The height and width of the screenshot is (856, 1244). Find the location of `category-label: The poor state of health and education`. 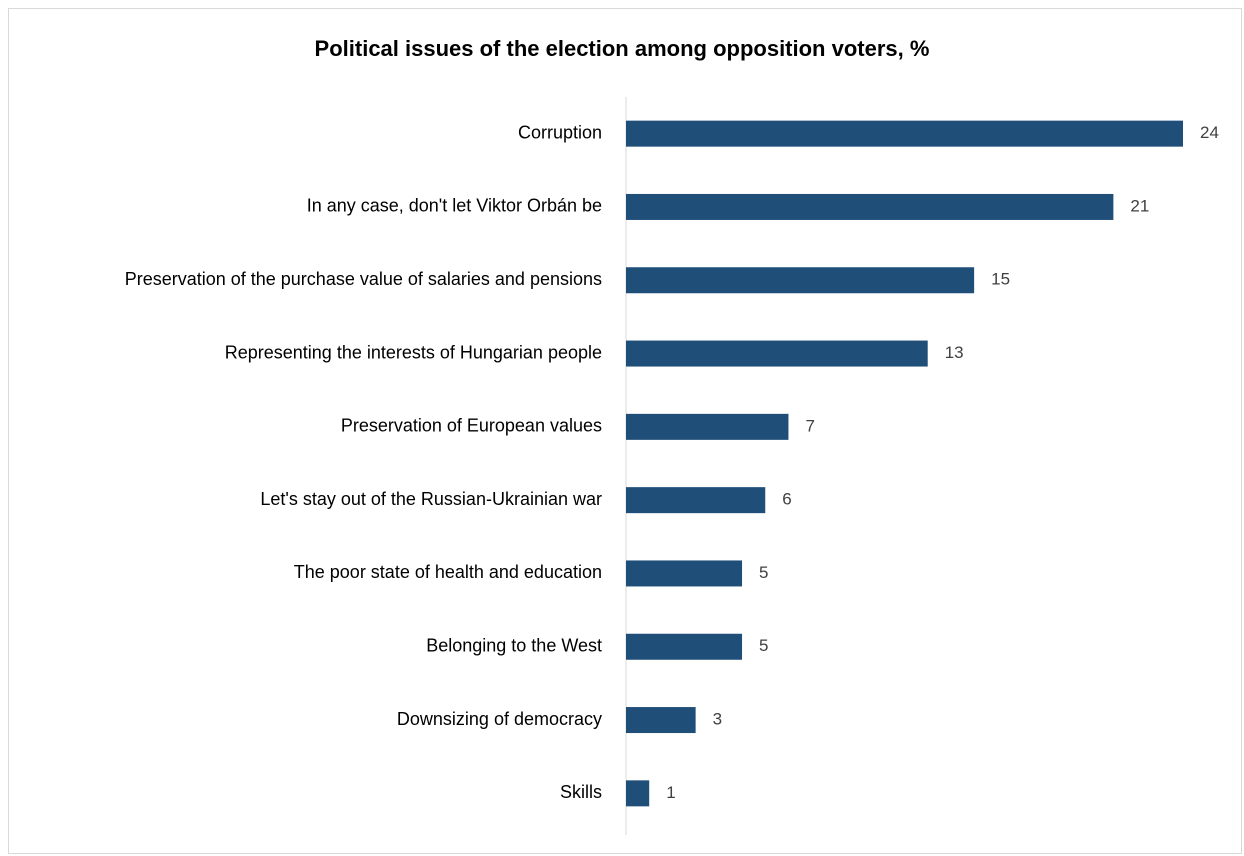

category-label: The poor state of health and education is located at coordinates (448, 572).